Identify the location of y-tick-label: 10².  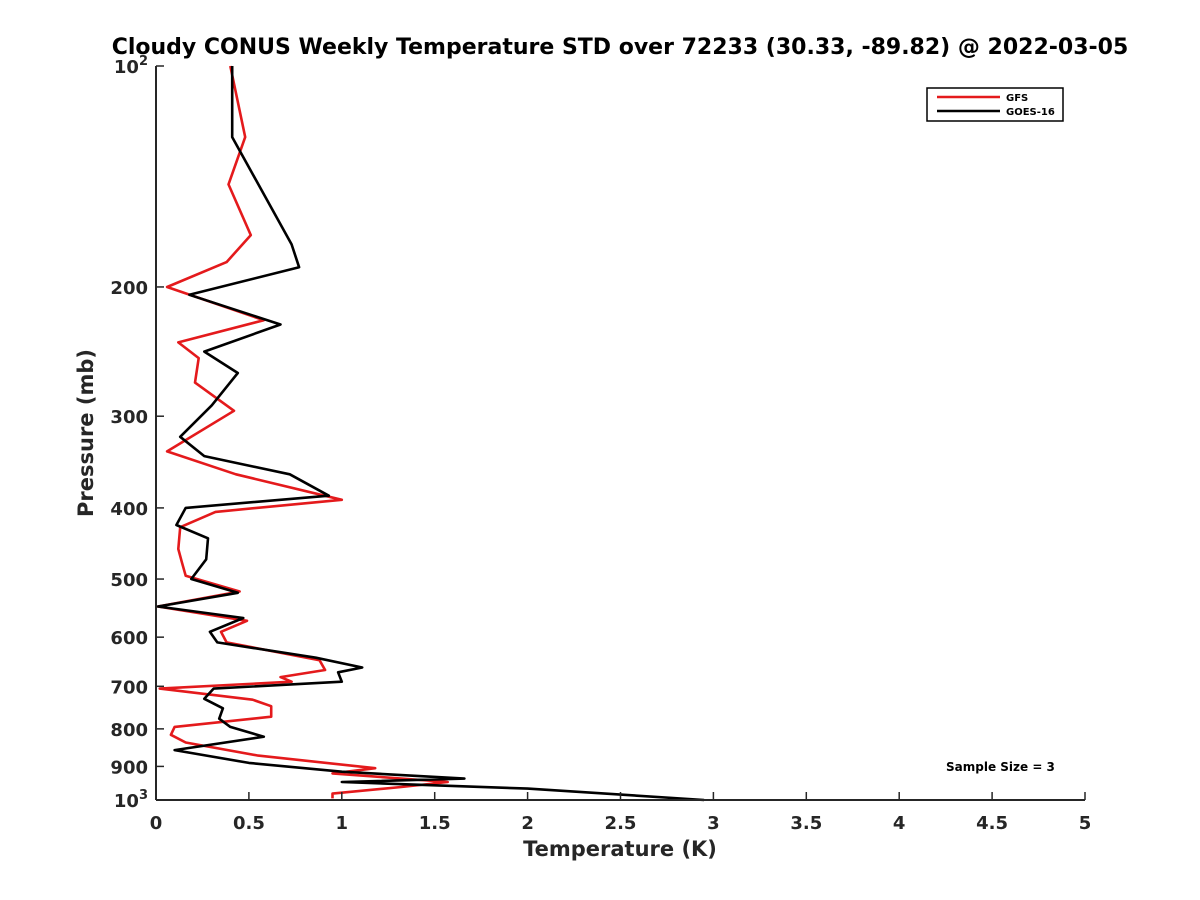
(131, 66).